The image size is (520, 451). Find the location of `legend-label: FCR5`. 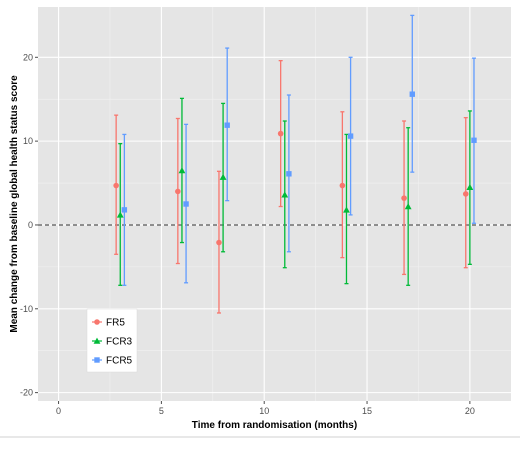

legend-label: FCR5 is located at coordinates (119, 361).